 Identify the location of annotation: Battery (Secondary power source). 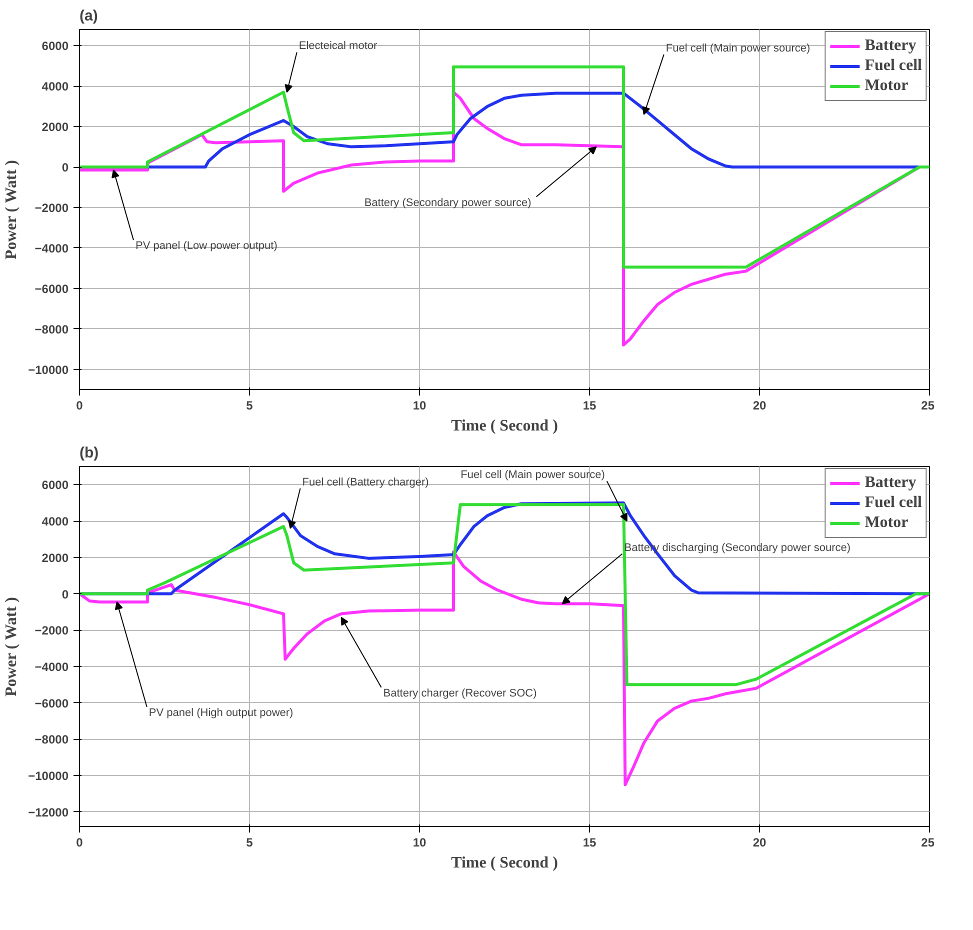
(448, 202).